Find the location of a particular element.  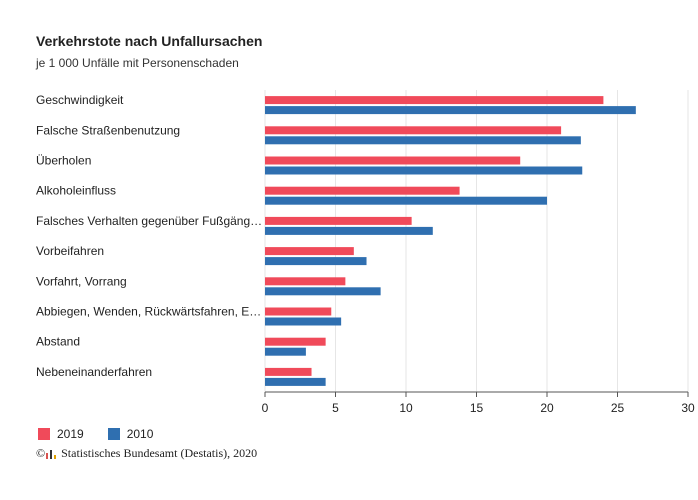

category-label-3: Alkoholeinfluss is located at coordinates (76, 191).